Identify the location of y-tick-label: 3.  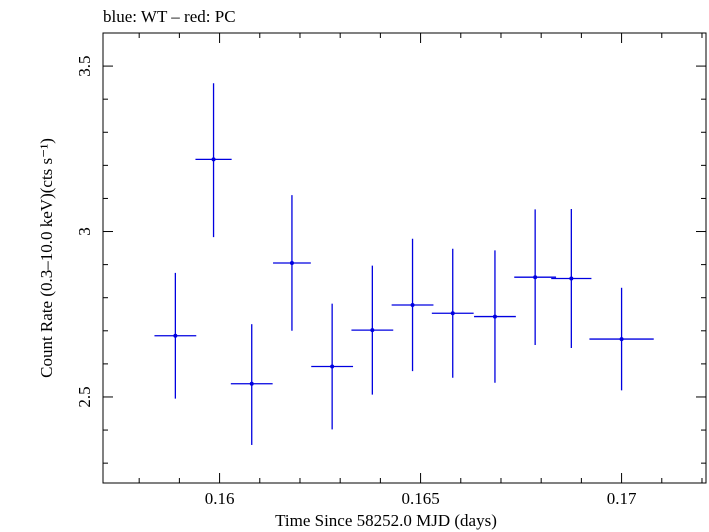
(84, 231).